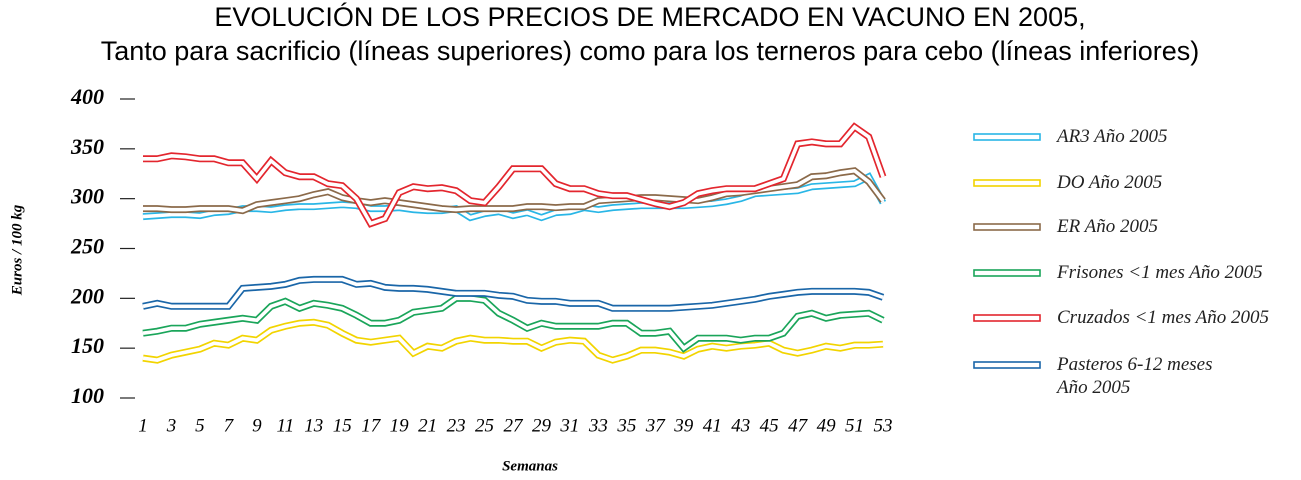 This screenshot has width=1301, height=480. Describe the element at coordinates (712, 425) in the screenshot. I see `x-tick-label: 41` at that location.